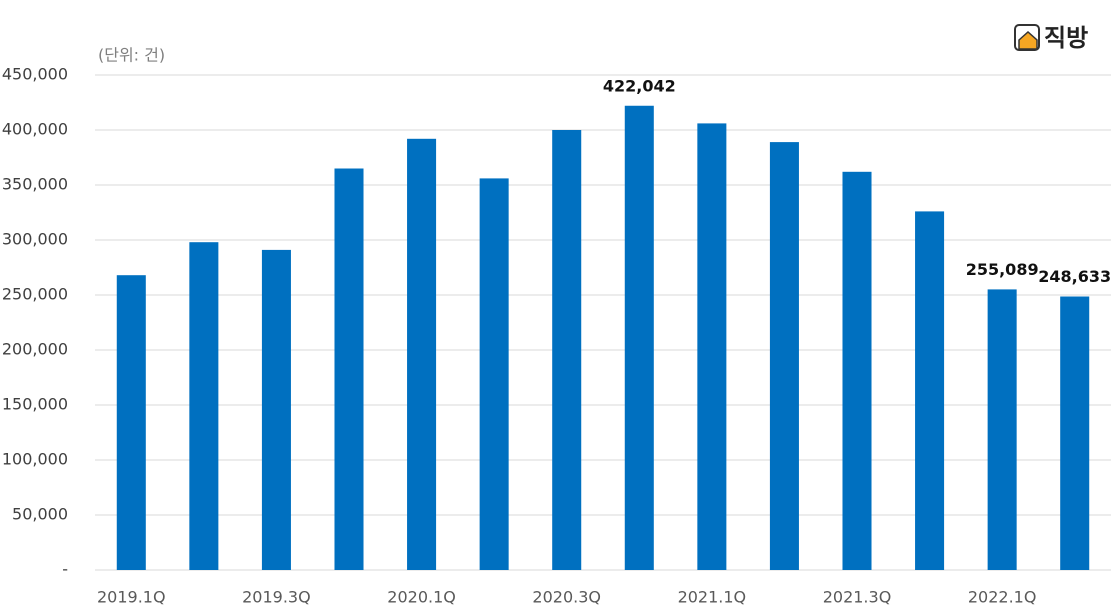 The height and width of the screenshot is (616, 1111). Describe the element at coordinates (65, 569) in the screenshot. I see `y-tick-label: -` at that location.